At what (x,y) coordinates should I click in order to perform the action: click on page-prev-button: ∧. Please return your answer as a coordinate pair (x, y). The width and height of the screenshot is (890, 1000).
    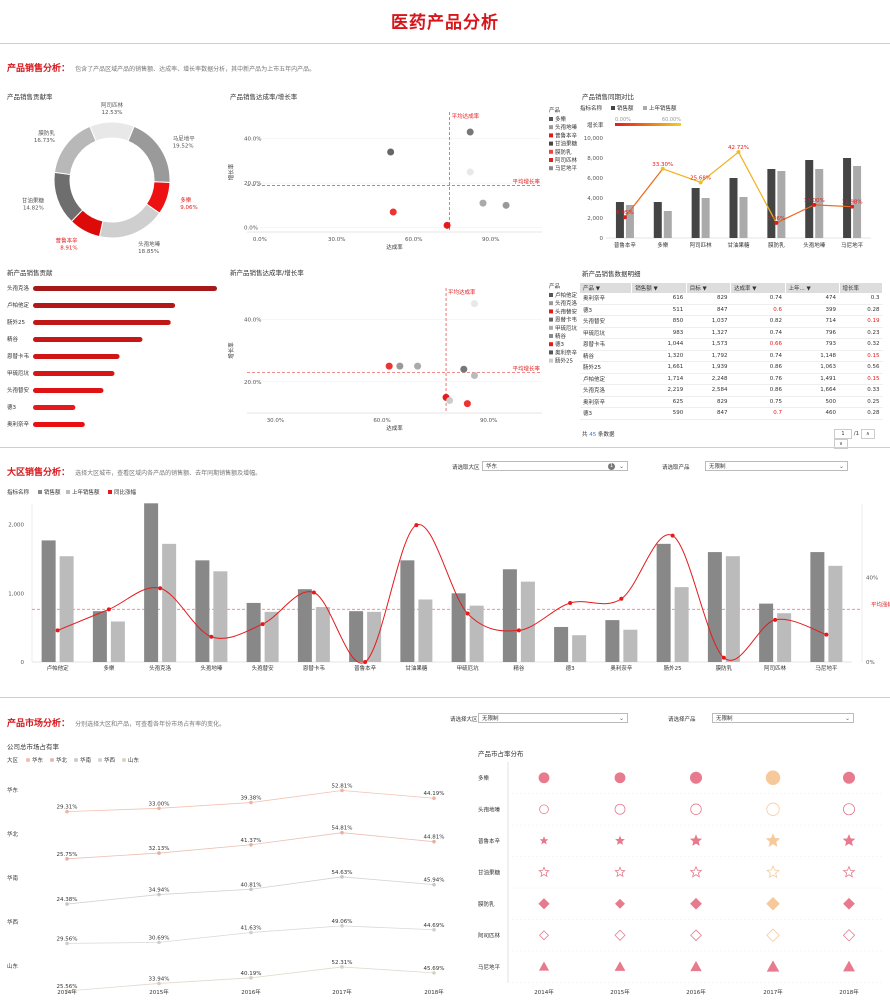
    Looking at the image, I should click on (867, 434).